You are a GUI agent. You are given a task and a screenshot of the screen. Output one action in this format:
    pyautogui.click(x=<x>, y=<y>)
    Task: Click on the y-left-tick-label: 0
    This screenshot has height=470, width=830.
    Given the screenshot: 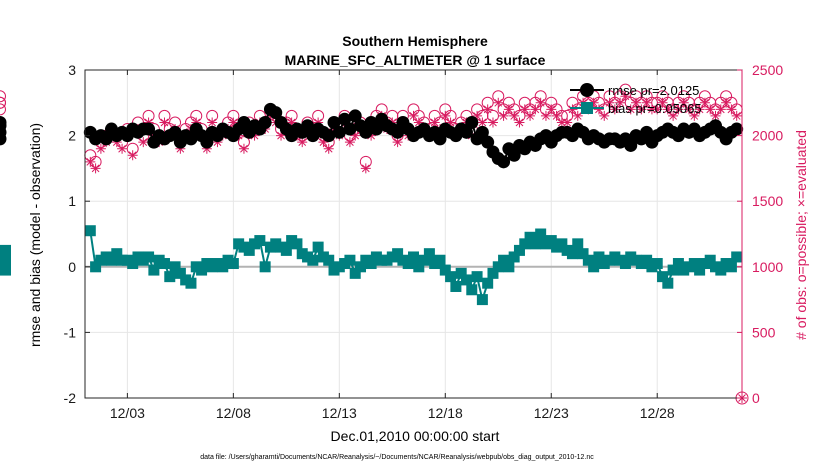 What is the action you would take?
    pyautogui.click(x=72, y=267)
    